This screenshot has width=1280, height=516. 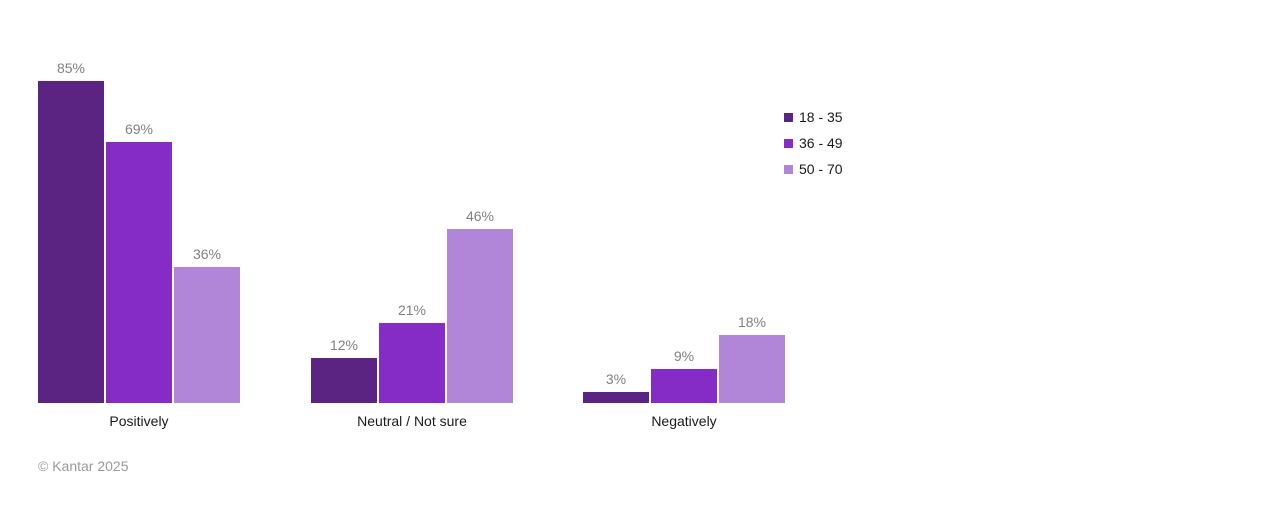 I want to click on bar-18-35-positively, so click(x=71, y=242).